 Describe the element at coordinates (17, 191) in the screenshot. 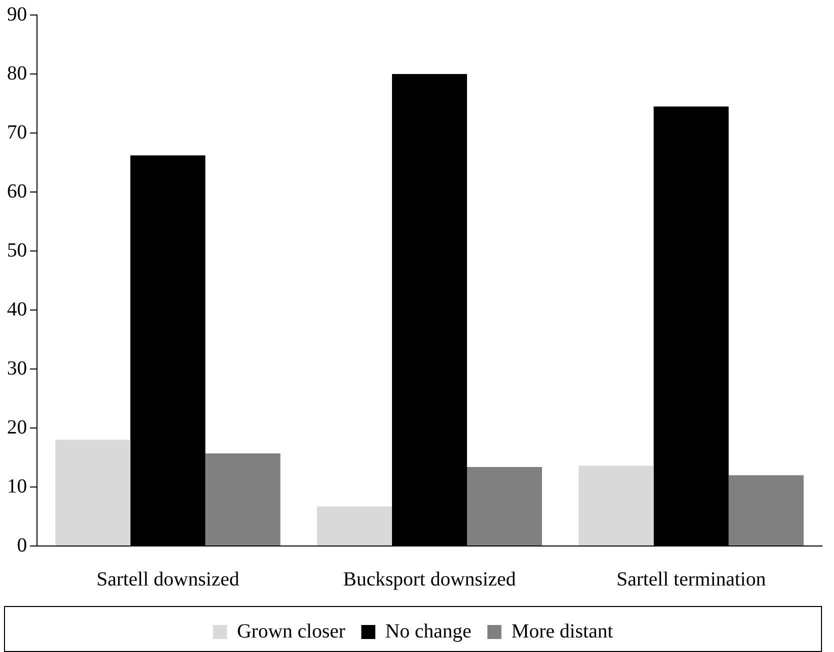

I see `y-tick-label: 60` at that location.